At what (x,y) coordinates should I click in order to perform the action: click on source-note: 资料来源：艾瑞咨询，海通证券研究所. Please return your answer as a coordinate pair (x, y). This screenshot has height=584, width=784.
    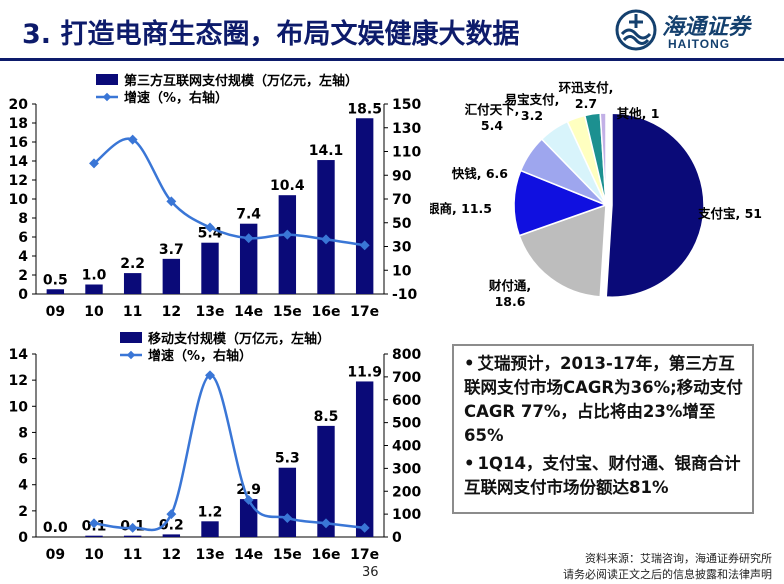
    Looking at the image, I should click on (678, 558).